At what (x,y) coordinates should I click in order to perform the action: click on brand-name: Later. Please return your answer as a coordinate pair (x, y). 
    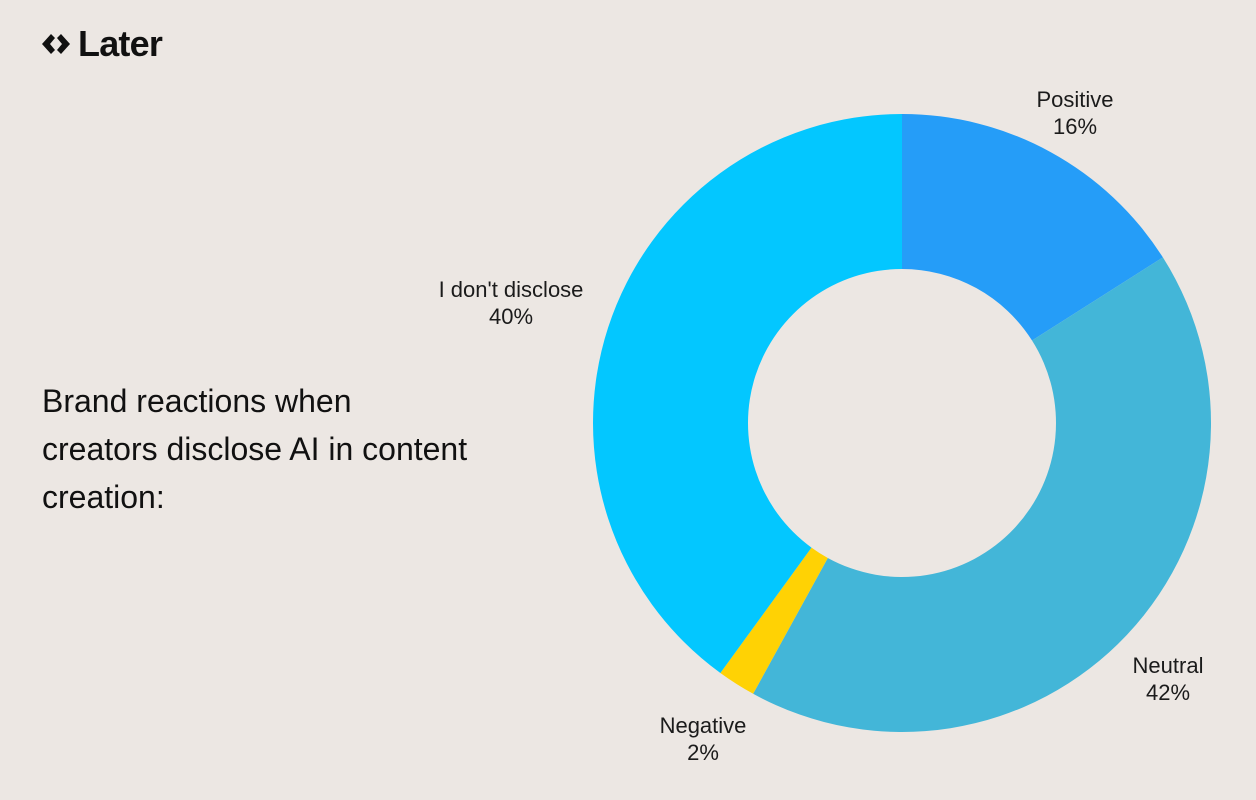
    Looking at the image, I should click on (120, 43).